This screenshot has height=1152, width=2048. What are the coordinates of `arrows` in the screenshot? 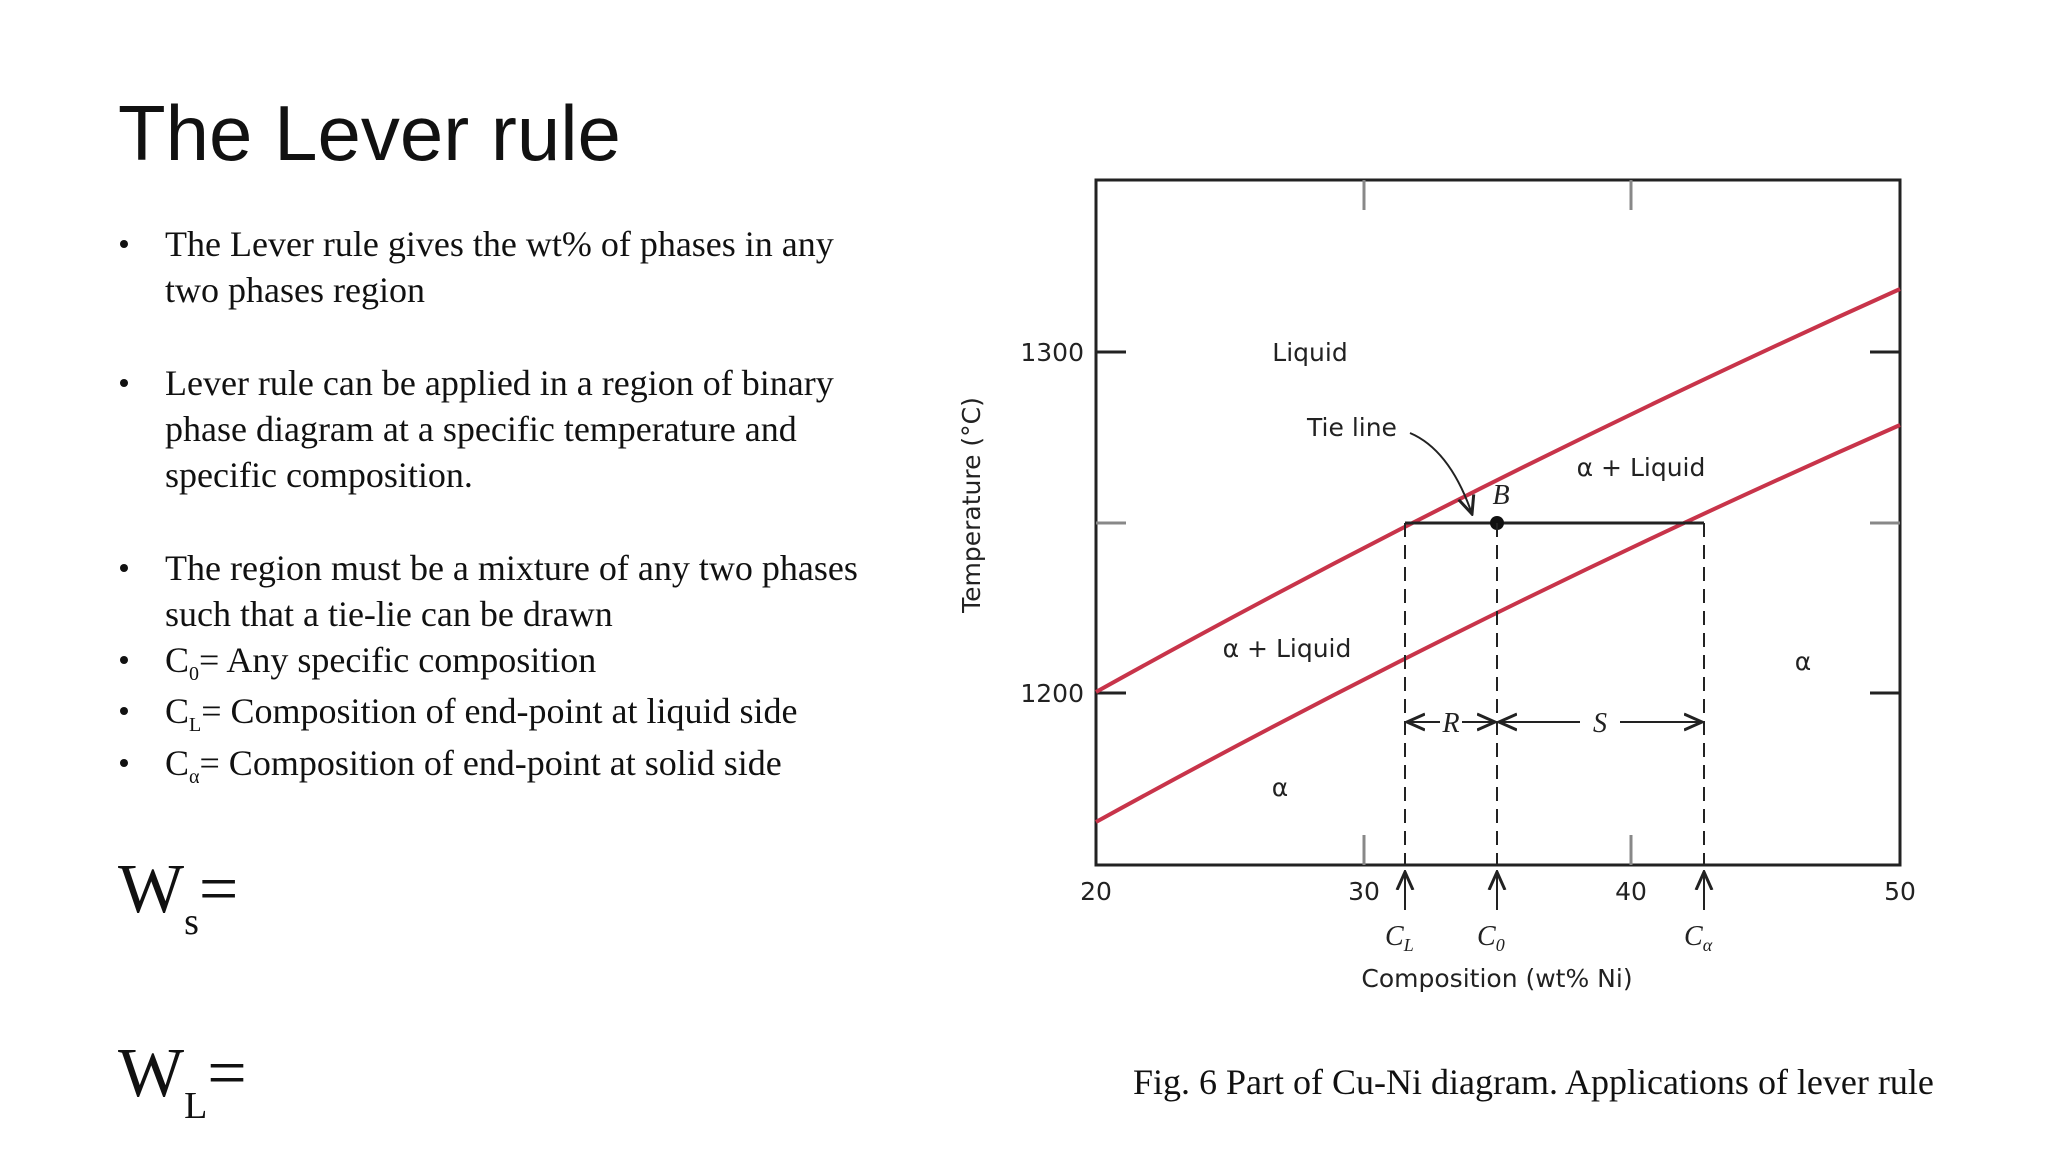 It's located at (1554, 671).